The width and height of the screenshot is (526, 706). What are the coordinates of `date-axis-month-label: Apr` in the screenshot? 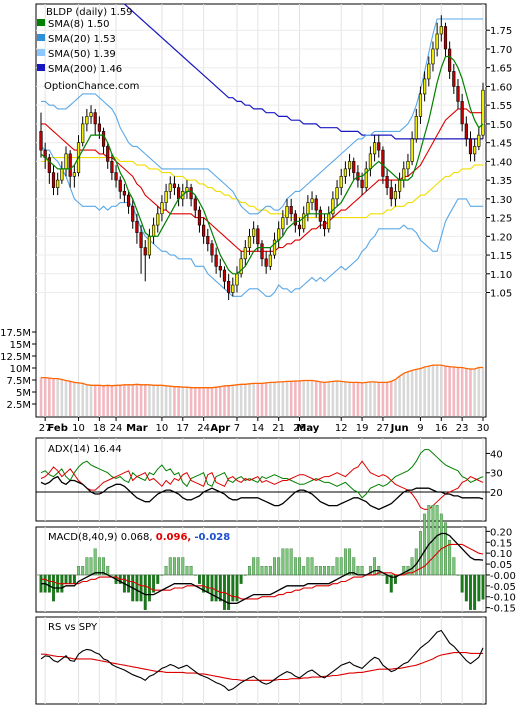 It's located at (220, 428).